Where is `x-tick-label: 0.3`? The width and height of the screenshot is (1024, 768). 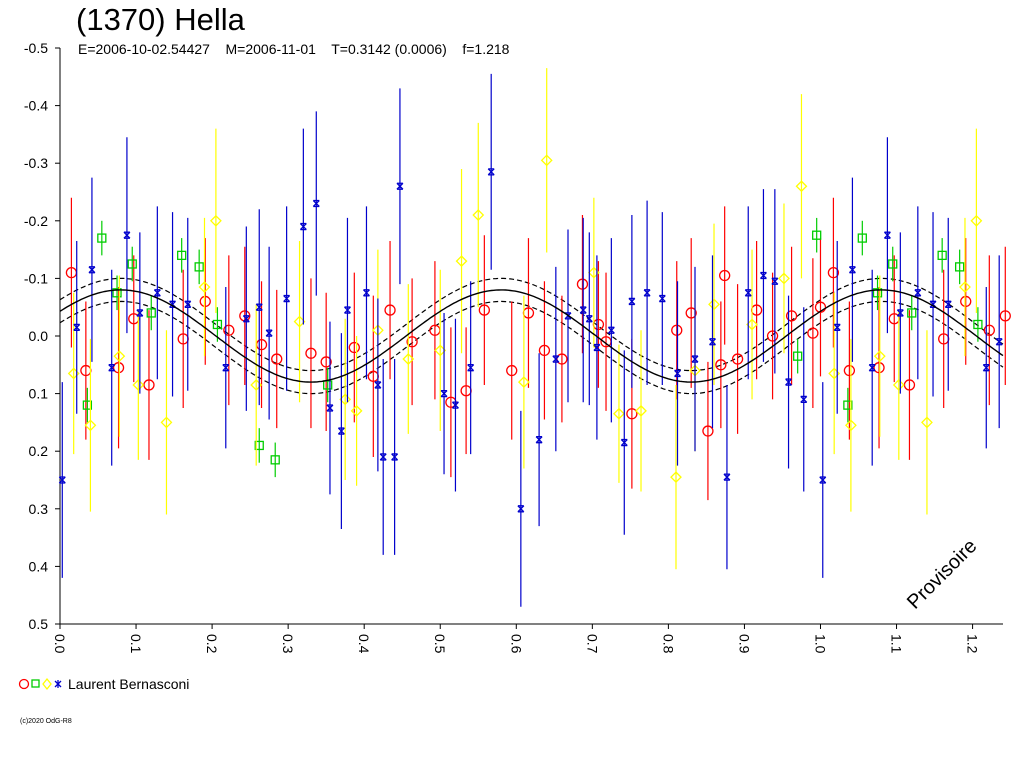 x-tick-label: 0.3 is located at coordinates (288, 644).